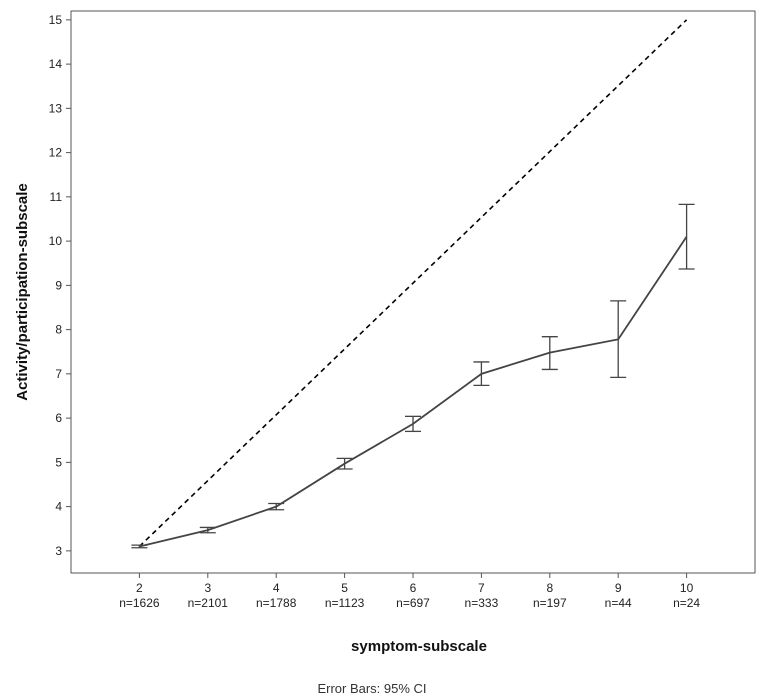 This screenshot has height=699, width=758. What do you see at coordinates (482, 603) in the screenshot?
I see `sample-size-label: n=333` at bounding box center [482, 603].